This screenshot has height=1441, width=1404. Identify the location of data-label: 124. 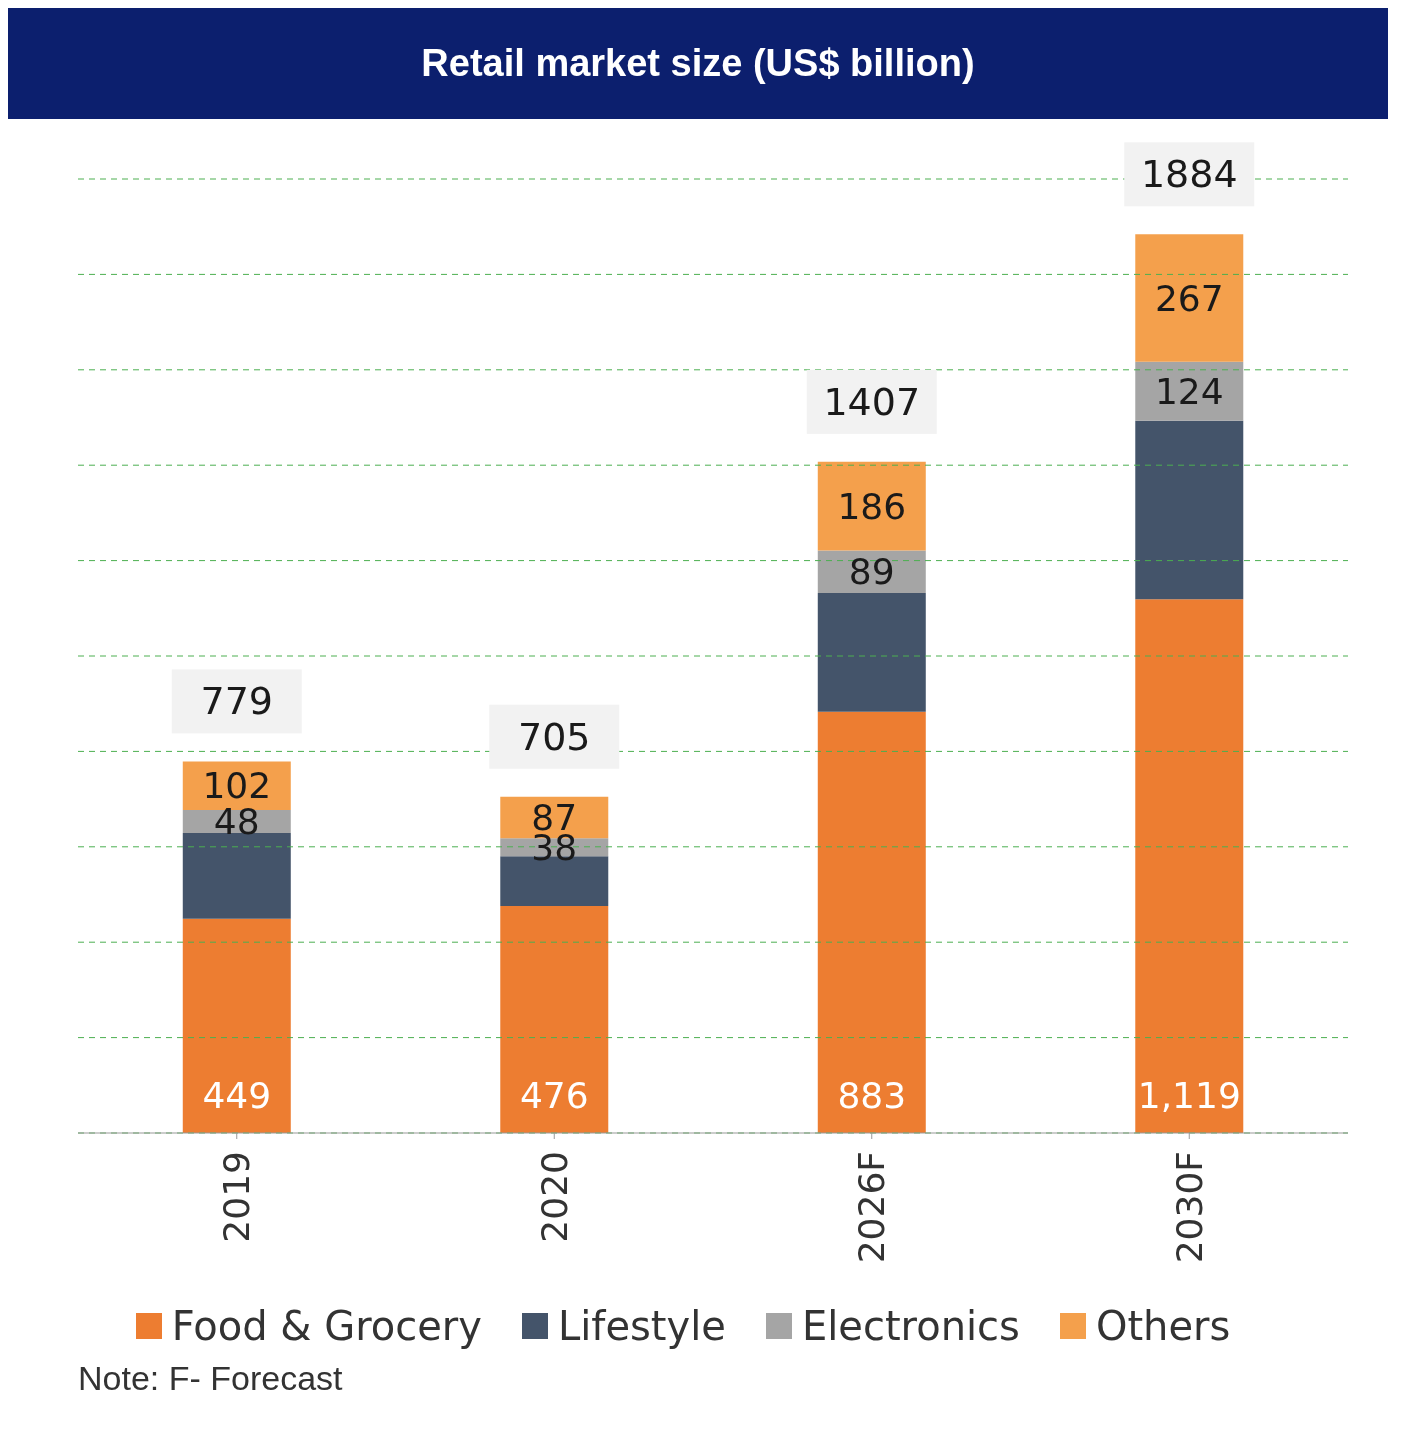
(1189, 391).